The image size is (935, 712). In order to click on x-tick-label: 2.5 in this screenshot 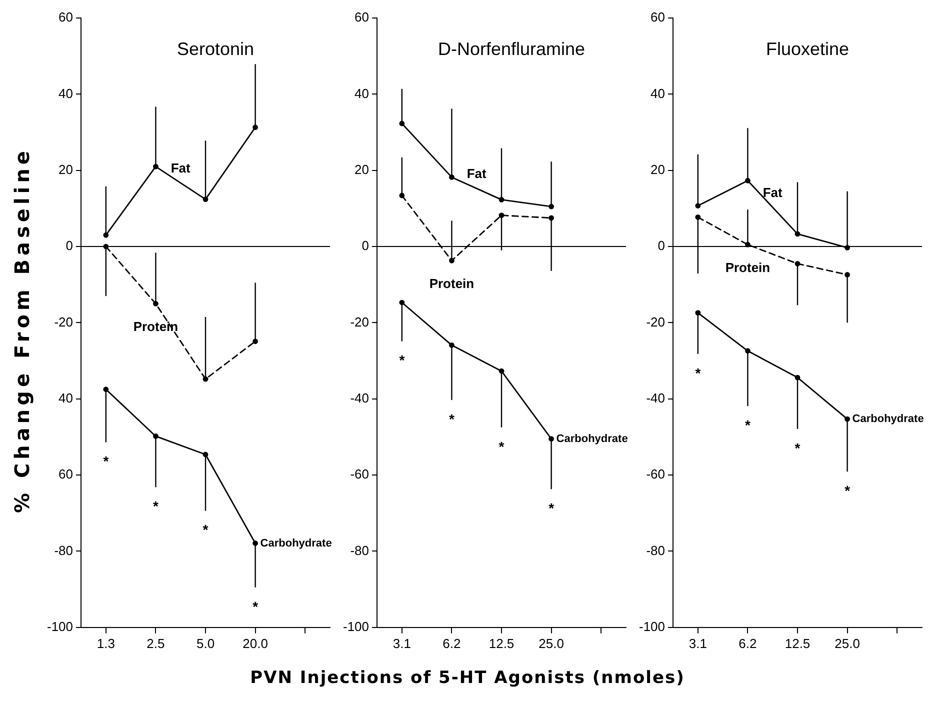, I will do `click(155, 643)`.